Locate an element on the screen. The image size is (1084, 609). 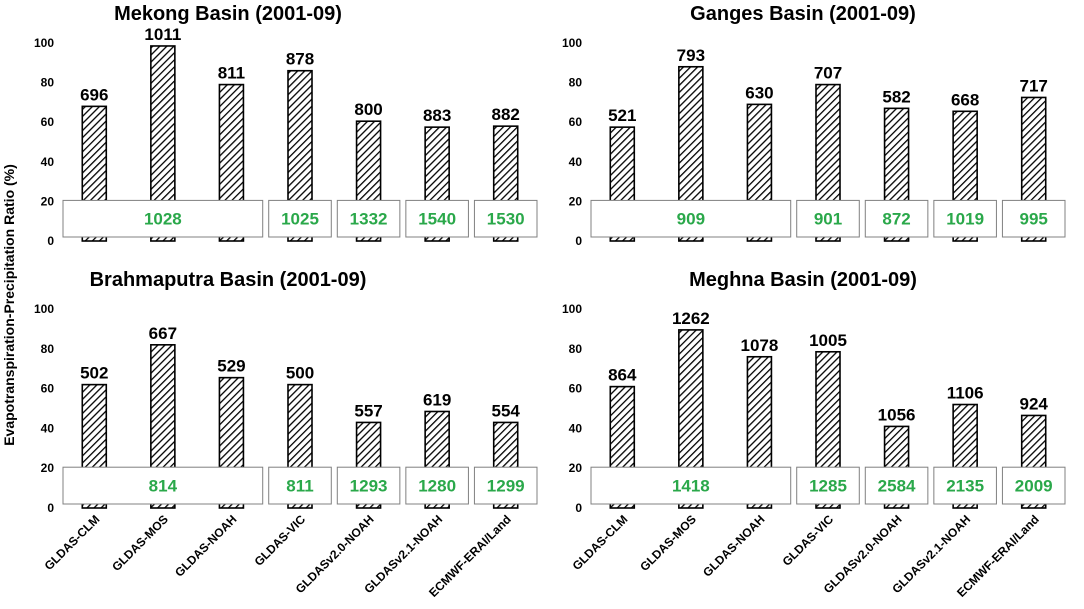
precipitation-label: 1540 is located at coordinates (437, 219).